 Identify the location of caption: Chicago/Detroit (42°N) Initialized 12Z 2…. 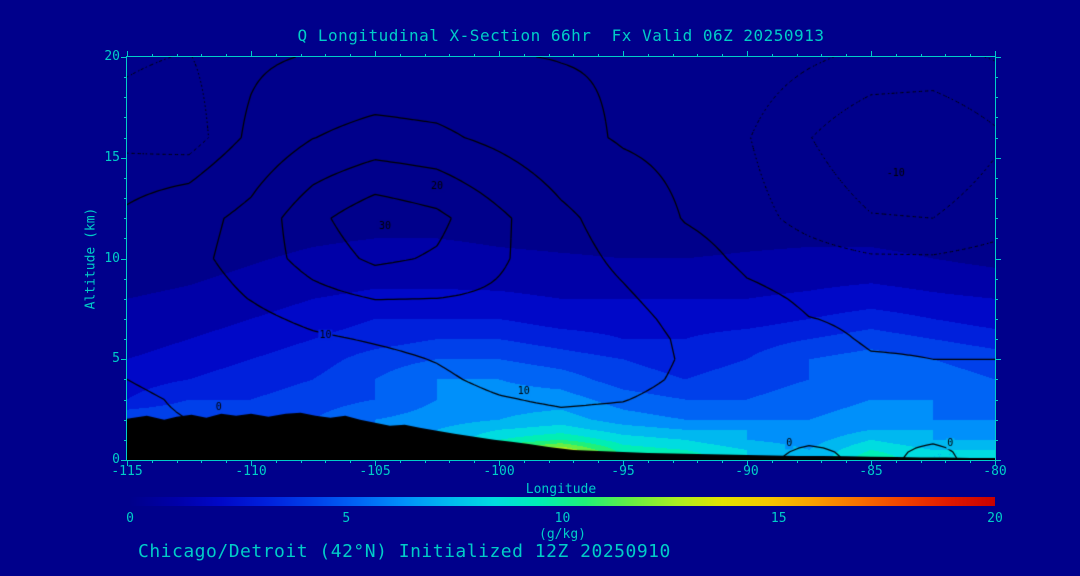
(404, 551).